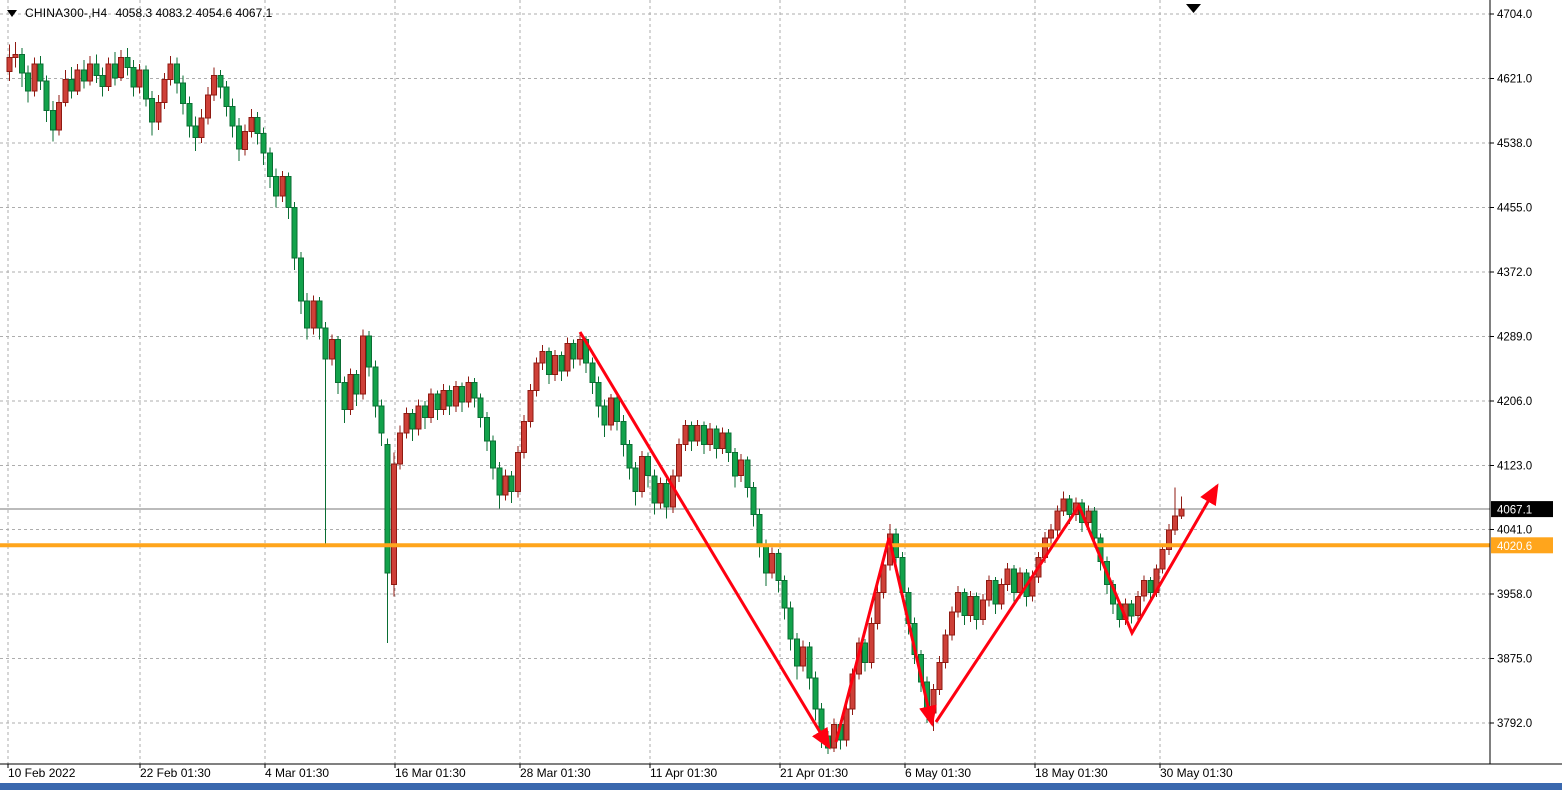 The height and width of the screenshot is (790, 1562). I want to click on time-tick-label: 11 Apr 01:30, so click(683, 773).